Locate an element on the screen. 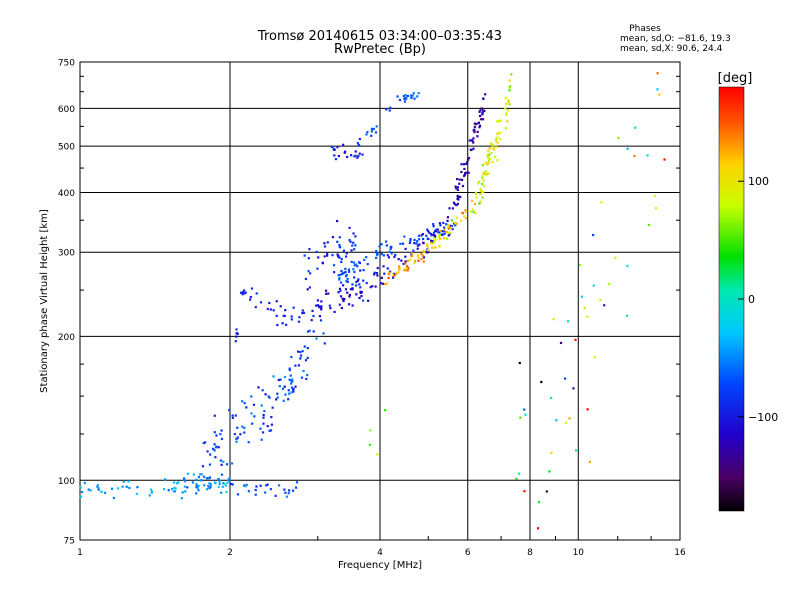 This screenshot has width=800, height=600. colorbar-ticks: 100 0 −100 is located at coordinates (758, 299).